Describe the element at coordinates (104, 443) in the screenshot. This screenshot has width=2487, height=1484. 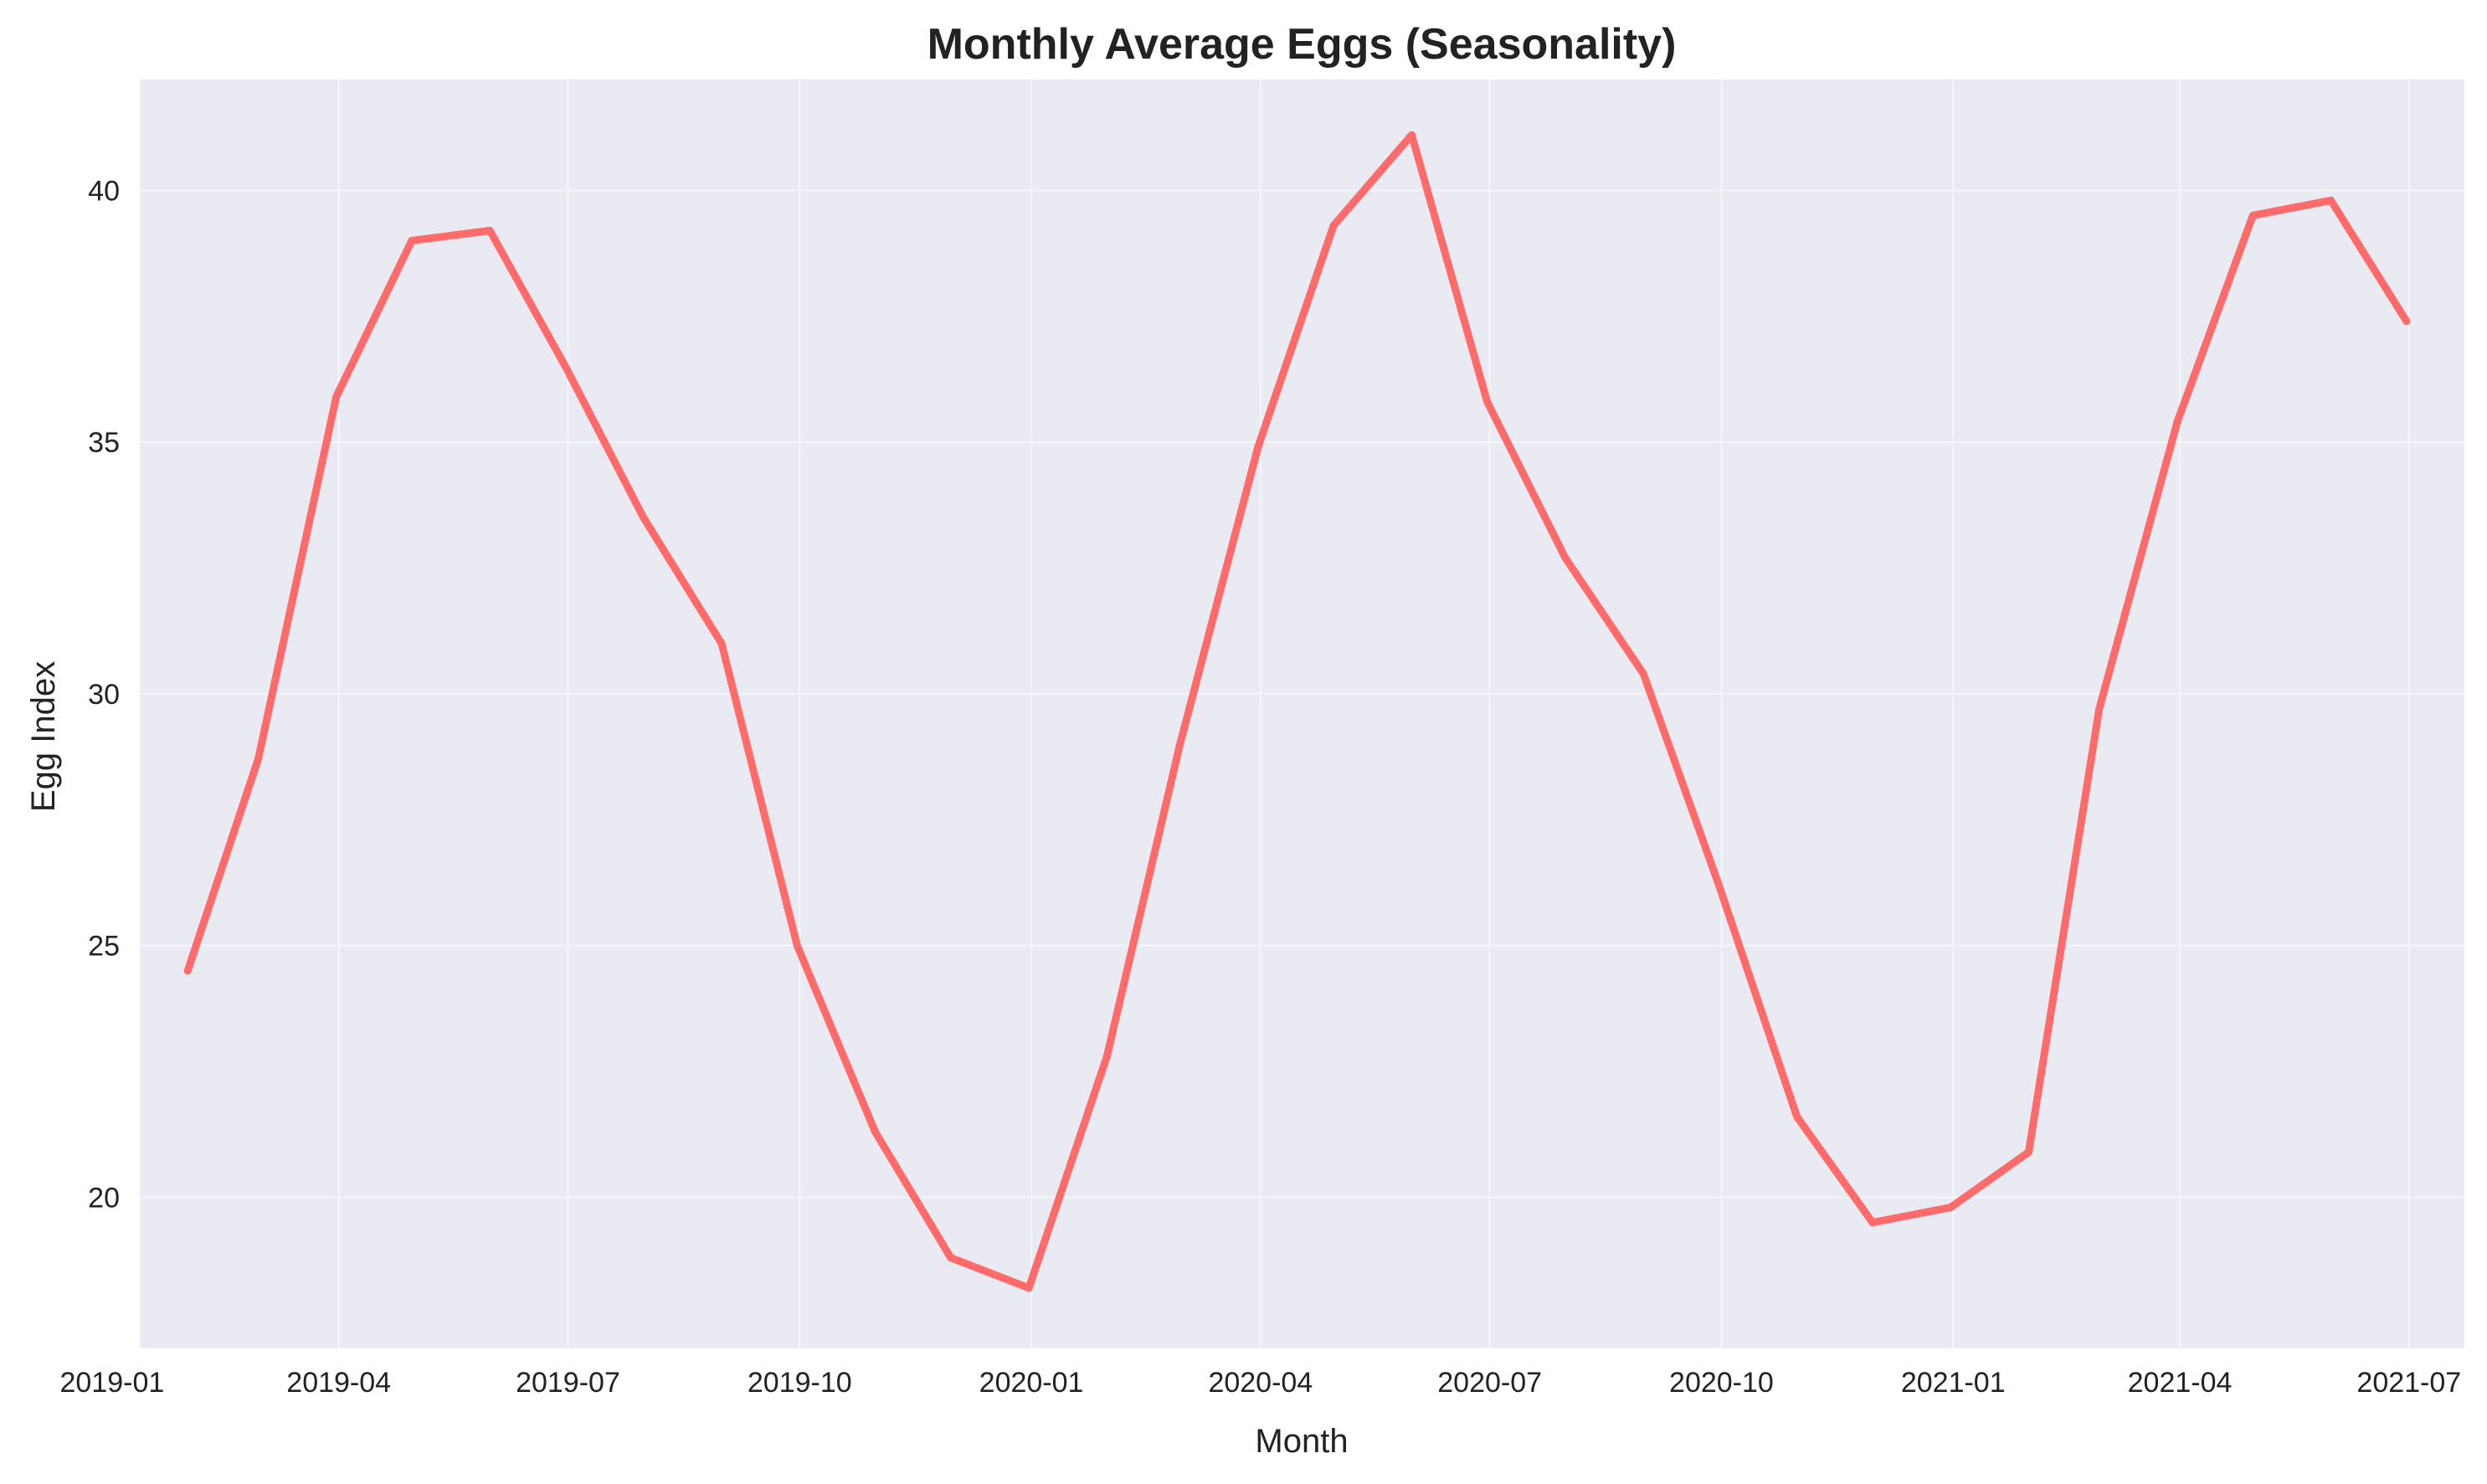
I see `y-tick-label: 35` at that location.